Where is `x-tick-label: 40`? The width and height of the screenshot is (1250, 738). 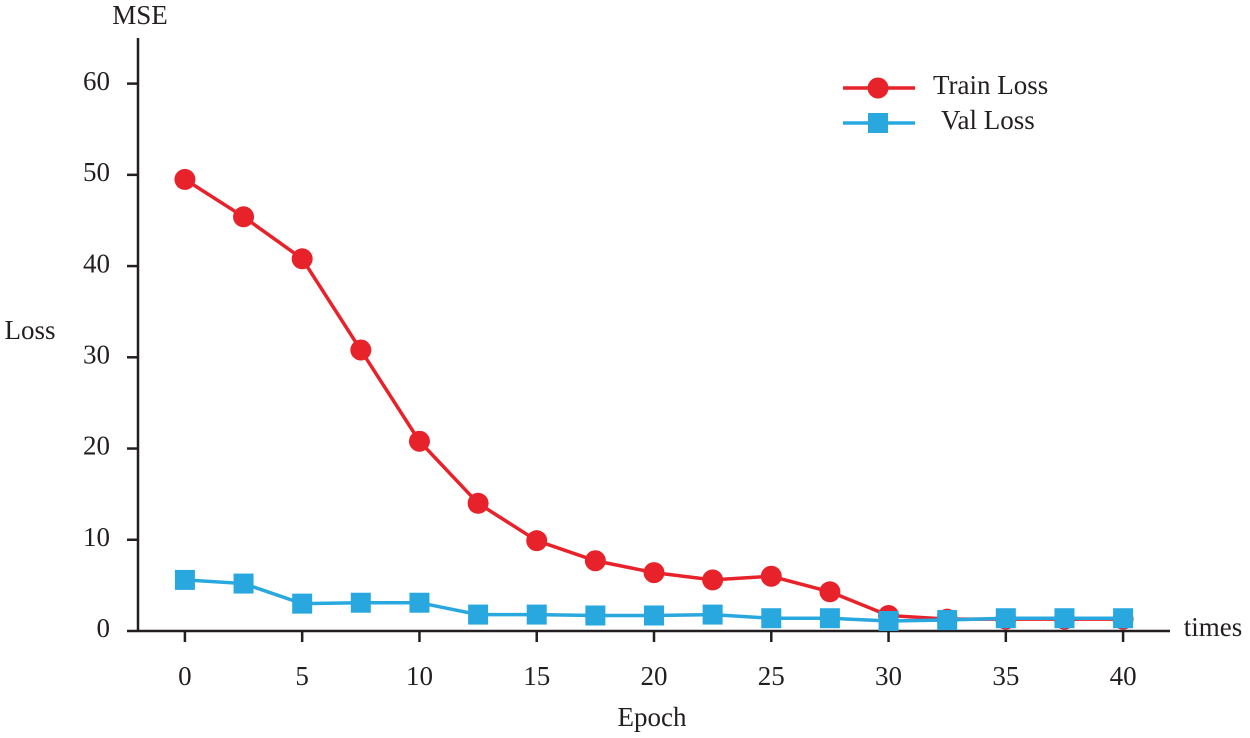
x-tick-label: 40 is located at coordinates (1123, 676).